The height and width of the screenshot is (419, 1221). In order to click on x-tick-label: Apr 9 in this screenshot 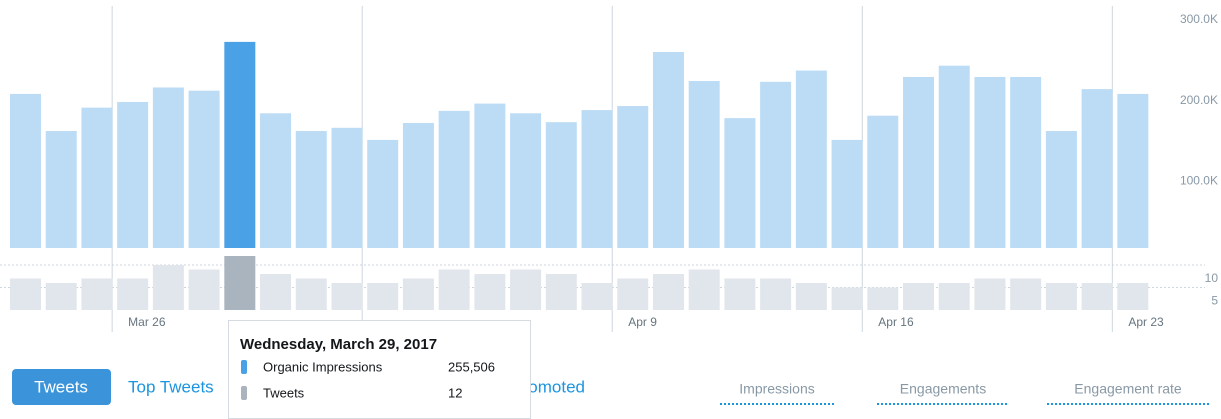, I will do `click(642, 322)`.